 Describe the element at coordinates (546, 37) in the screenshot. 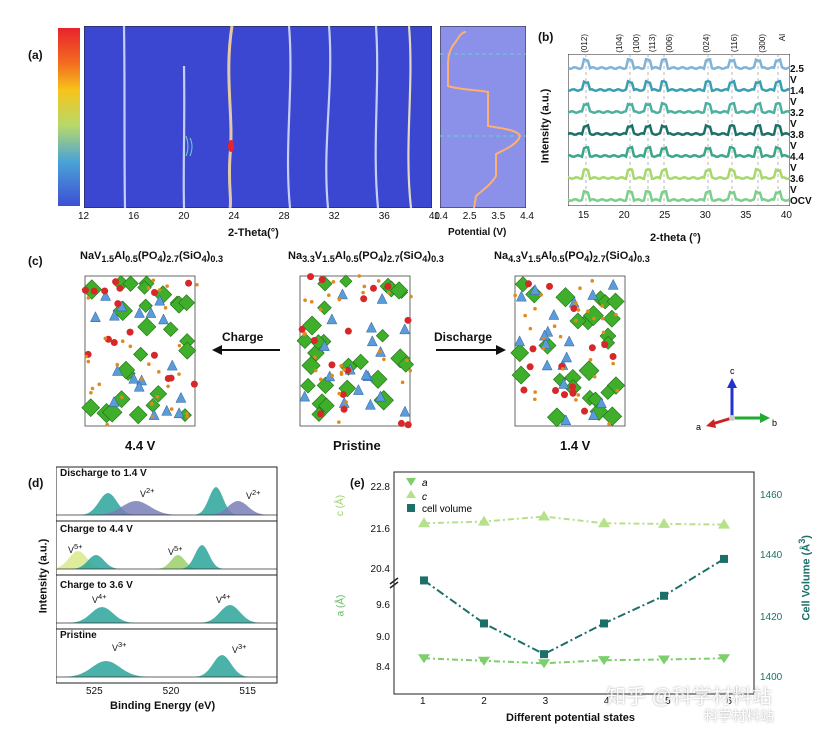

I see `panel-b-label: (b)` at that location.